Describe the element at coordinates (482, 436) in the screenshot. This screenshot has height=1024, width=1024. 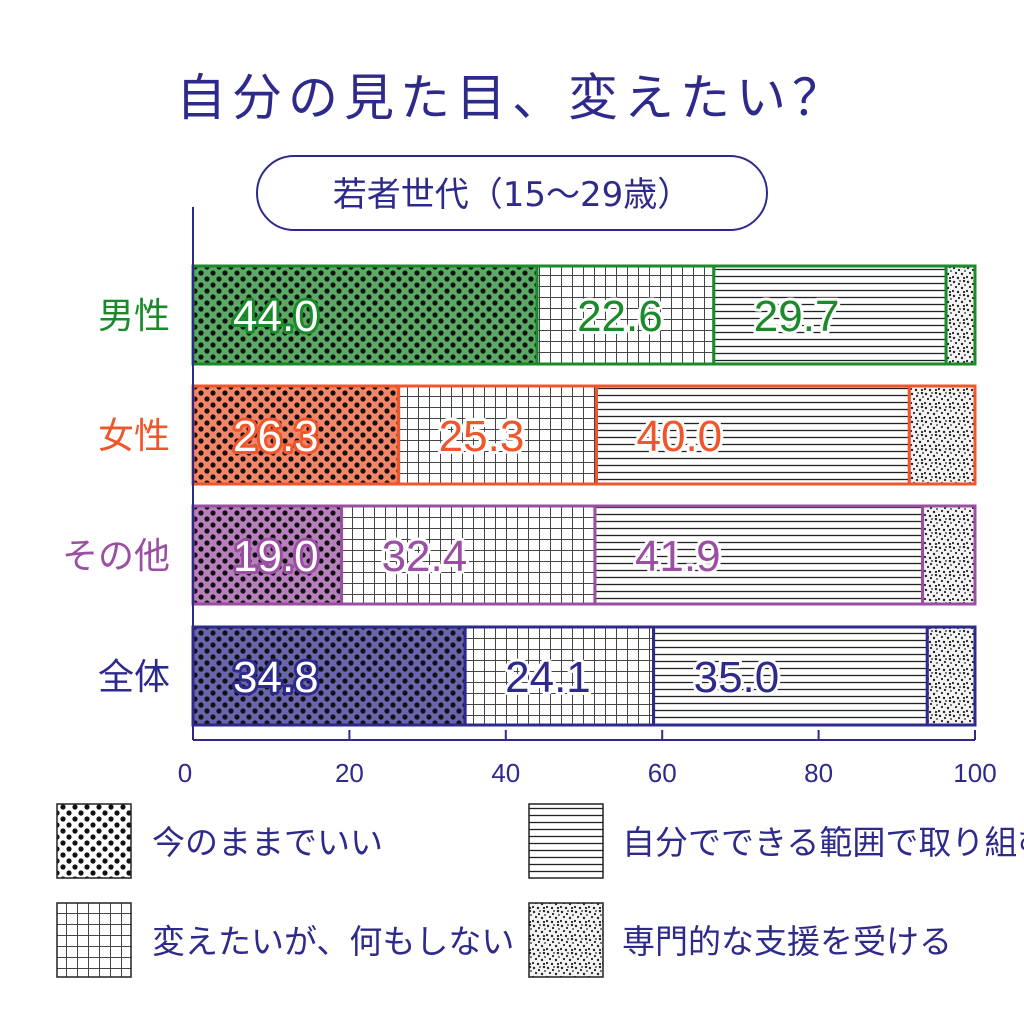
I see `value-label: 25.3` at that location.